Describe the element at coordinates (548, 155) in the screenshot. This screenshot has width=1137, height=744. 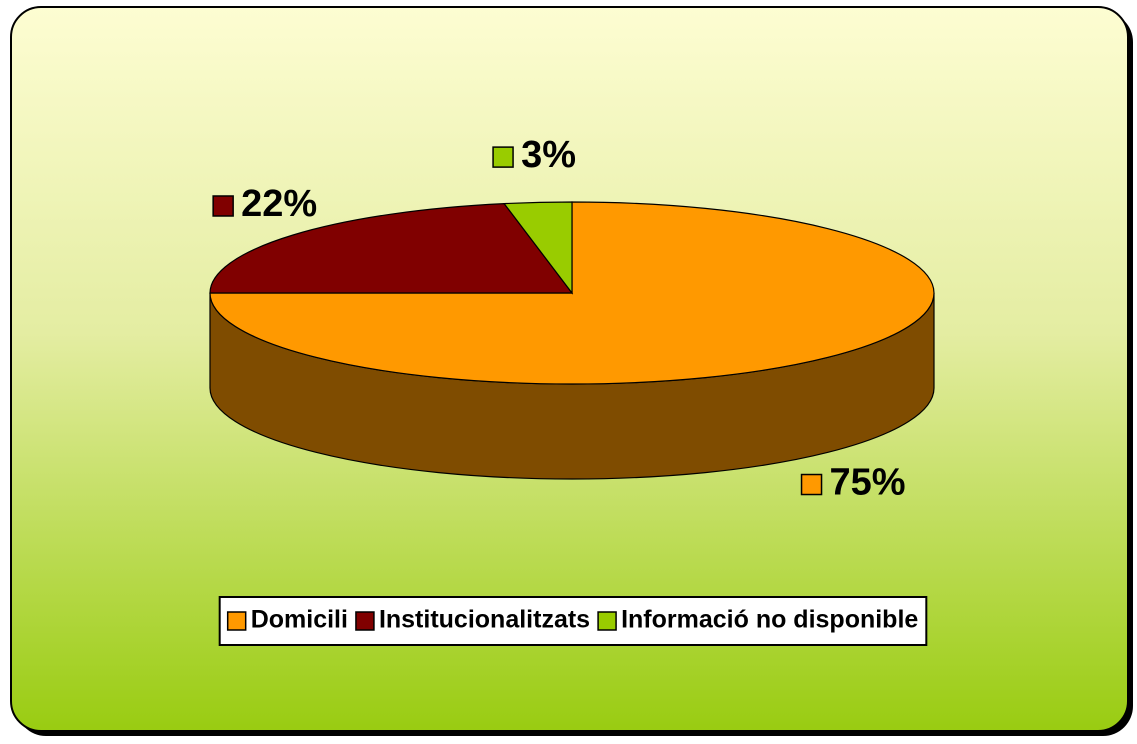
I see `data-label: 3%` at that location.